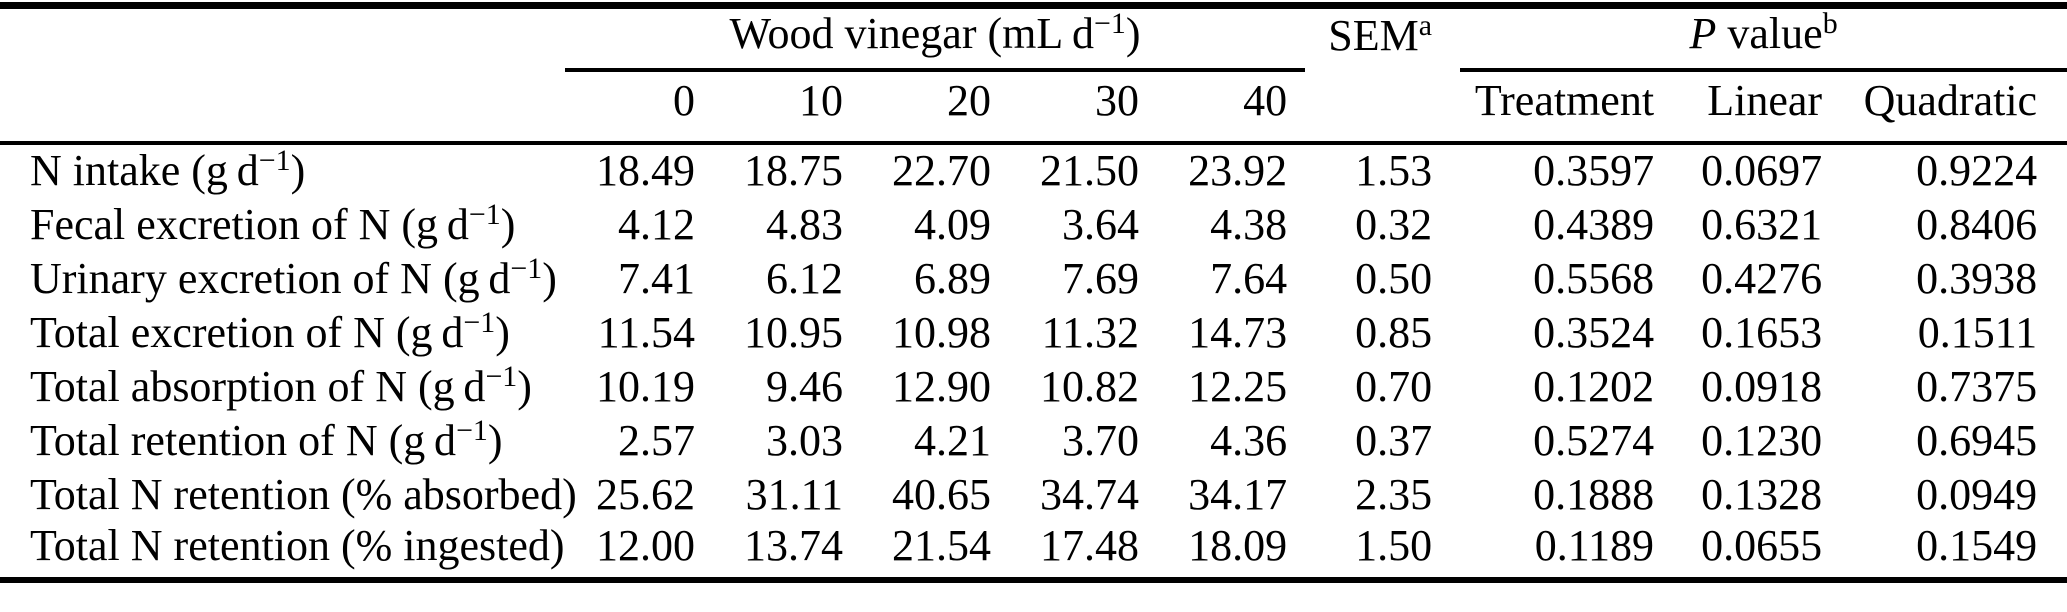 The image size is (2067, 612). What do you see at coordinates (941, 386) in the screenshot?
I see `dose-value-cell: 12.90` at bounding box center [941, 386].